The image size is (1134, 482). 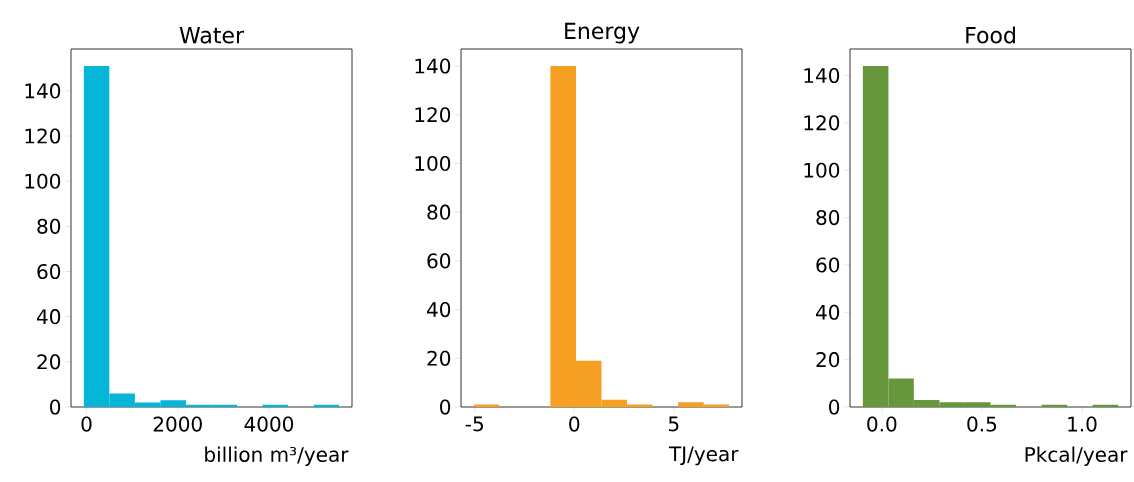 I want to click on x-tick-label: -5, so click(x=474, y=424).